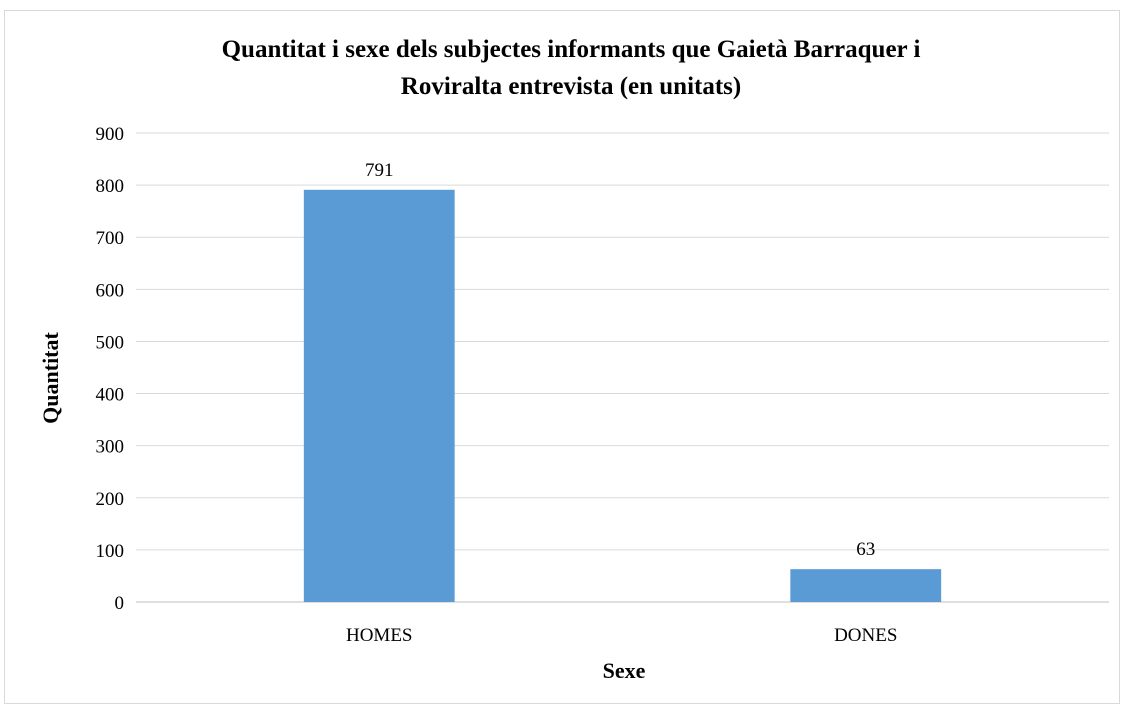 This screenshot has width=1126, height=708. What do you see at coordinates (865, 549) in the screenshot?
I see `data-label-dones: 63` at bounding box center [865, 549].